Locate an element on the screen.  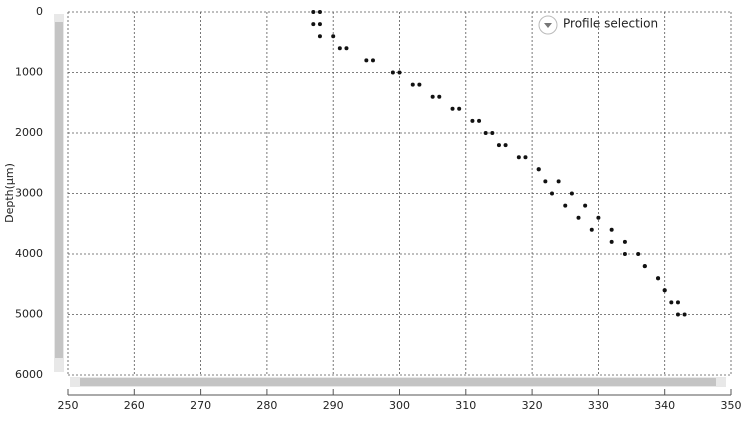
y-tick-label: 2000 is located at coordinates (29, 132).